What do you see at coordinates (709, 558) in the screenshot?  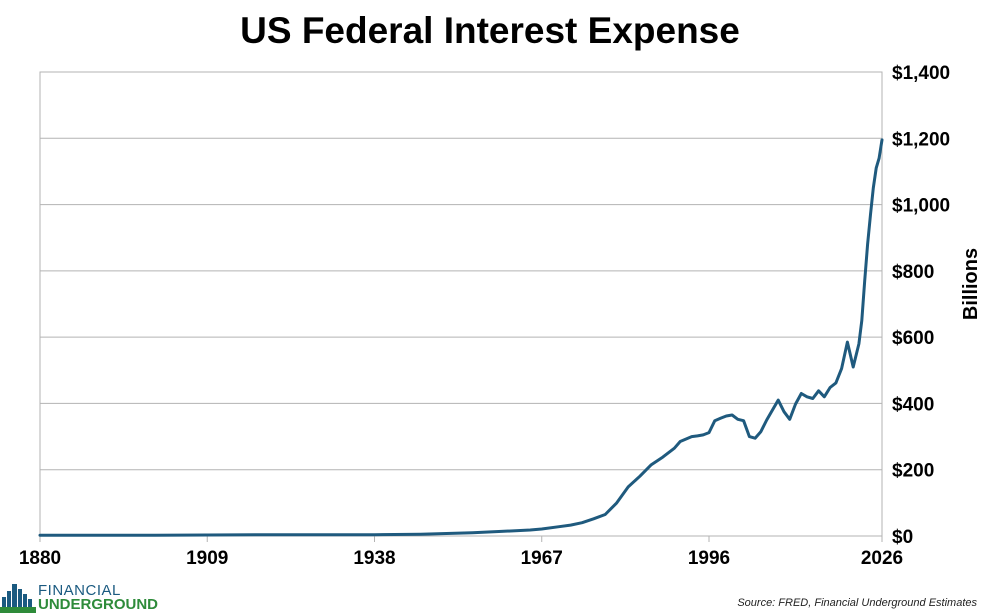 I see `x-tick-label: 1996` at bounding box center [709, 558].